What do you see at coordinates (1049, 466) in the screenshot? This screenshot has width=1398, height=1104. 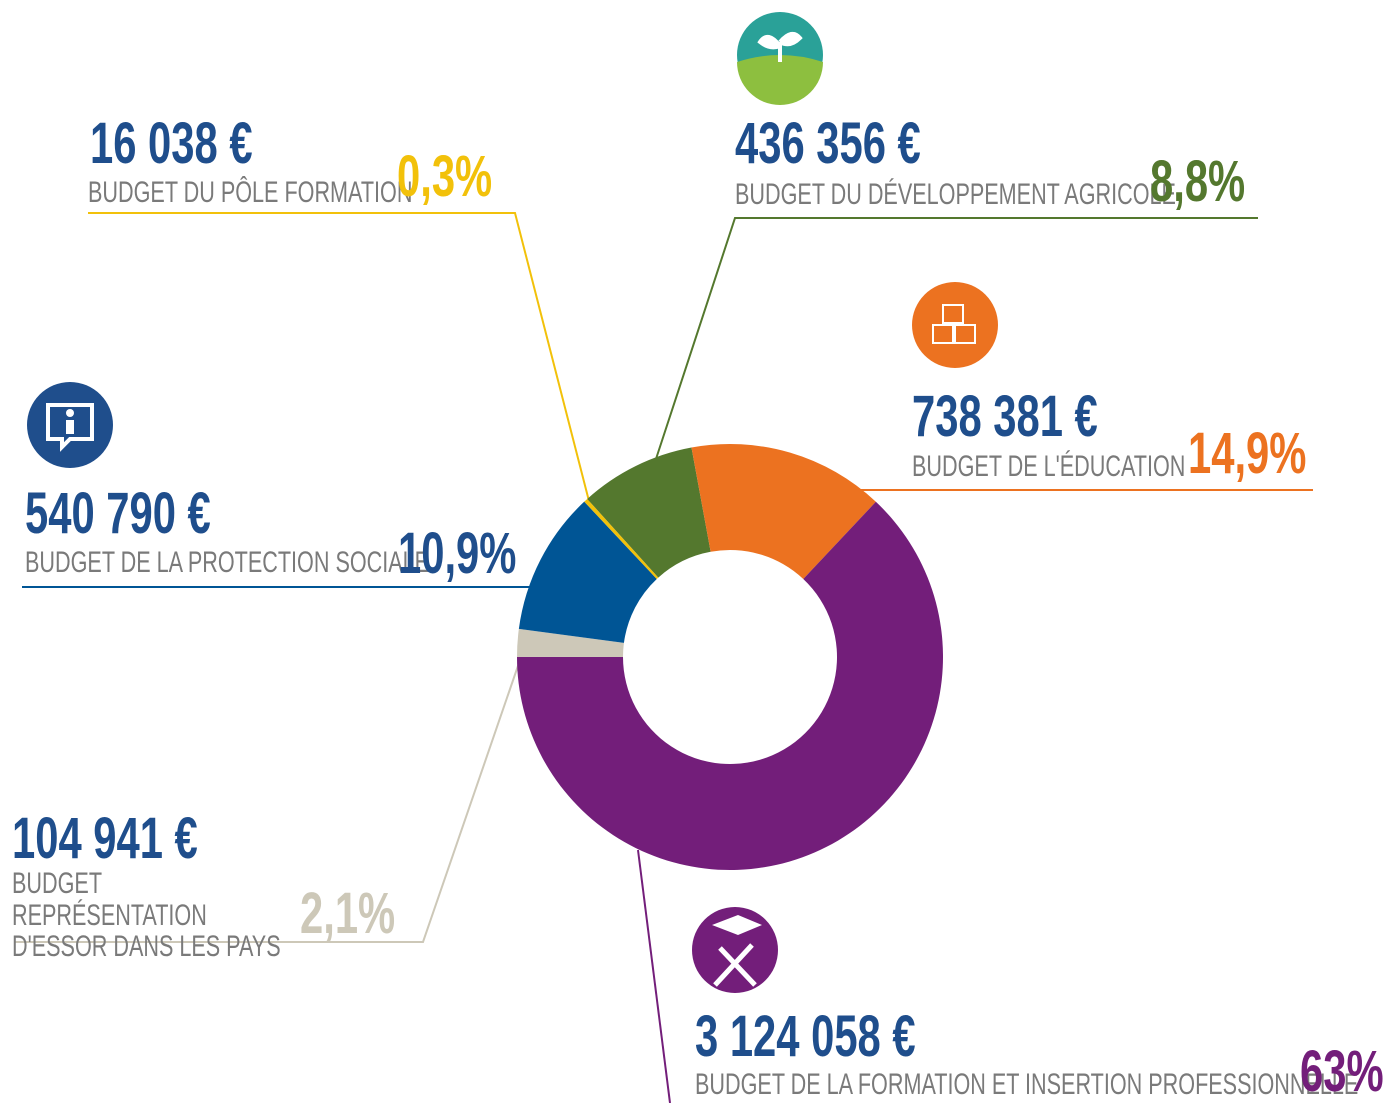 I see `category: BUDGET DE L'ÉDUCATION` at bounding box center [1049, 466].